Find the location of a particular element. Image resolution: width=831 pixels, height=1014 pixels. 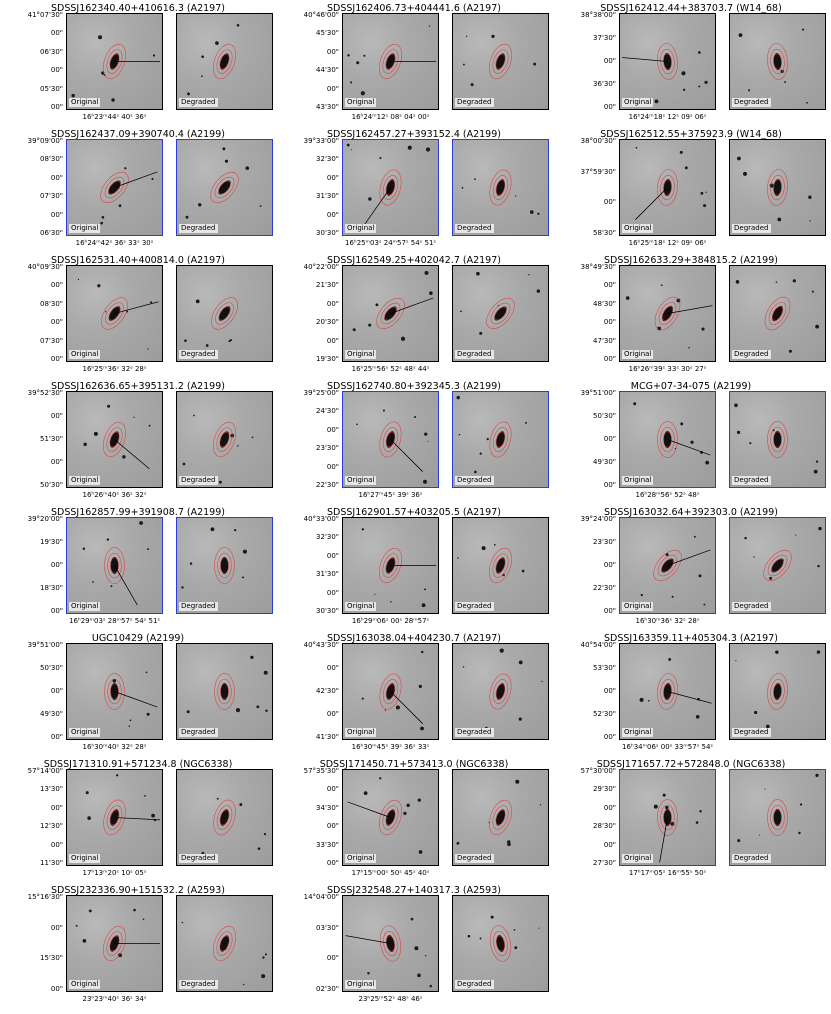

y-tick-label: 39°51'00" is located at coordinates (45, 645).